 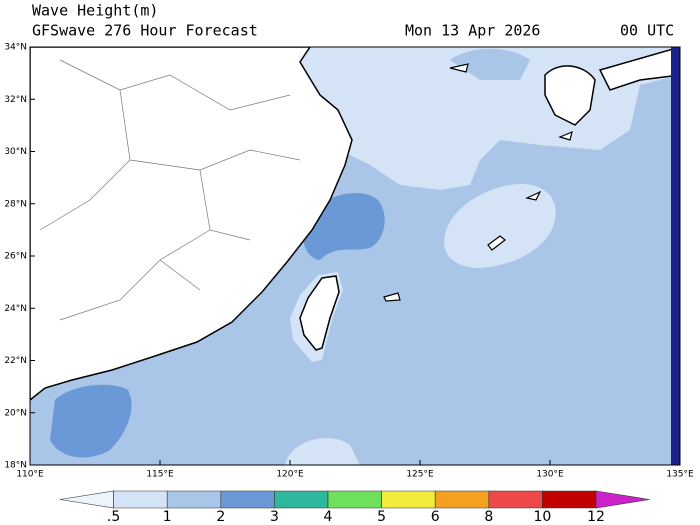 What do you see at coordinates (220, 517) in the screenshot?
I see `colorbar-label: 2` at bounding box center [220, 517].